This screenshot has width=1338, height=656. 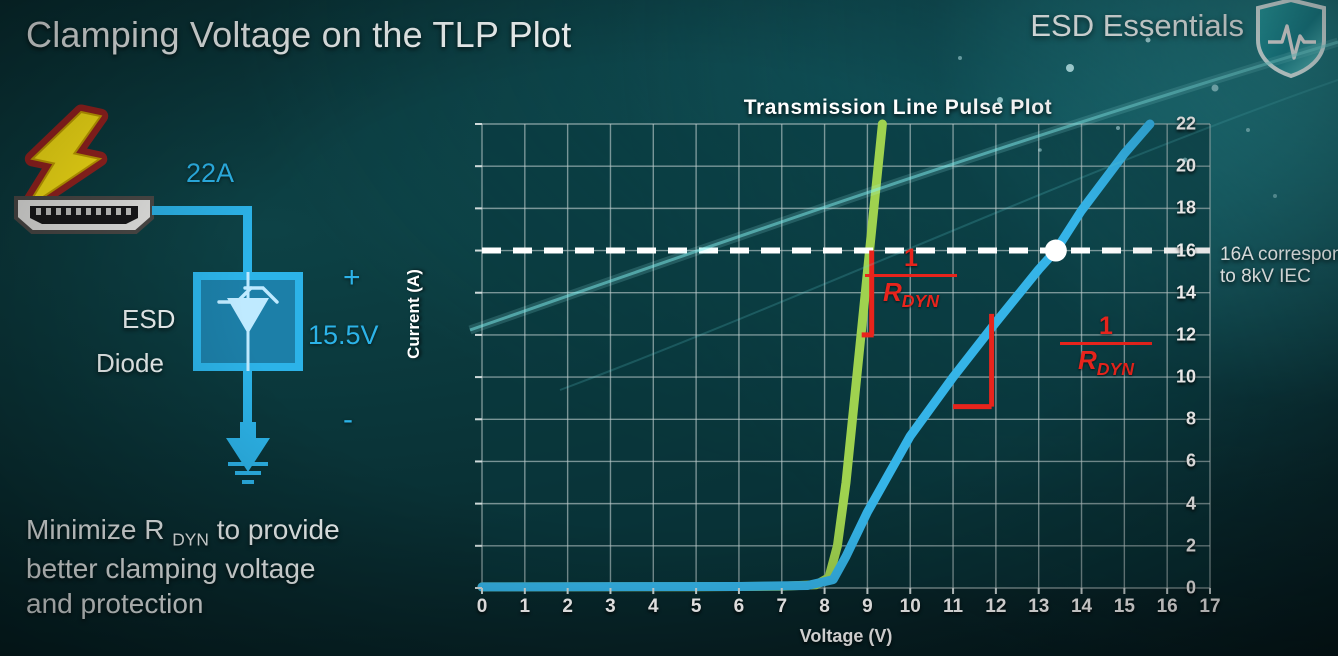 I want to click on y-tick-label: 12, so click(x=1185, y=334).